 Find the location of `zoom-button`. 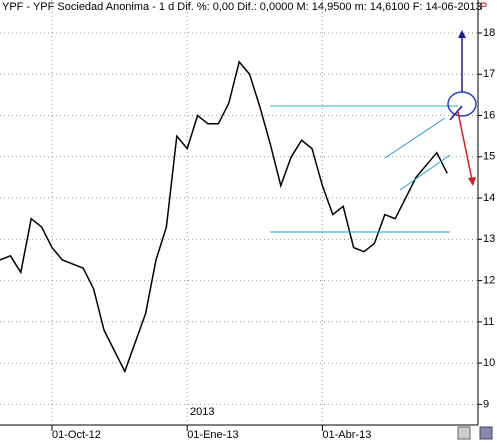

zoom-button is located at coordinates (464, 433).